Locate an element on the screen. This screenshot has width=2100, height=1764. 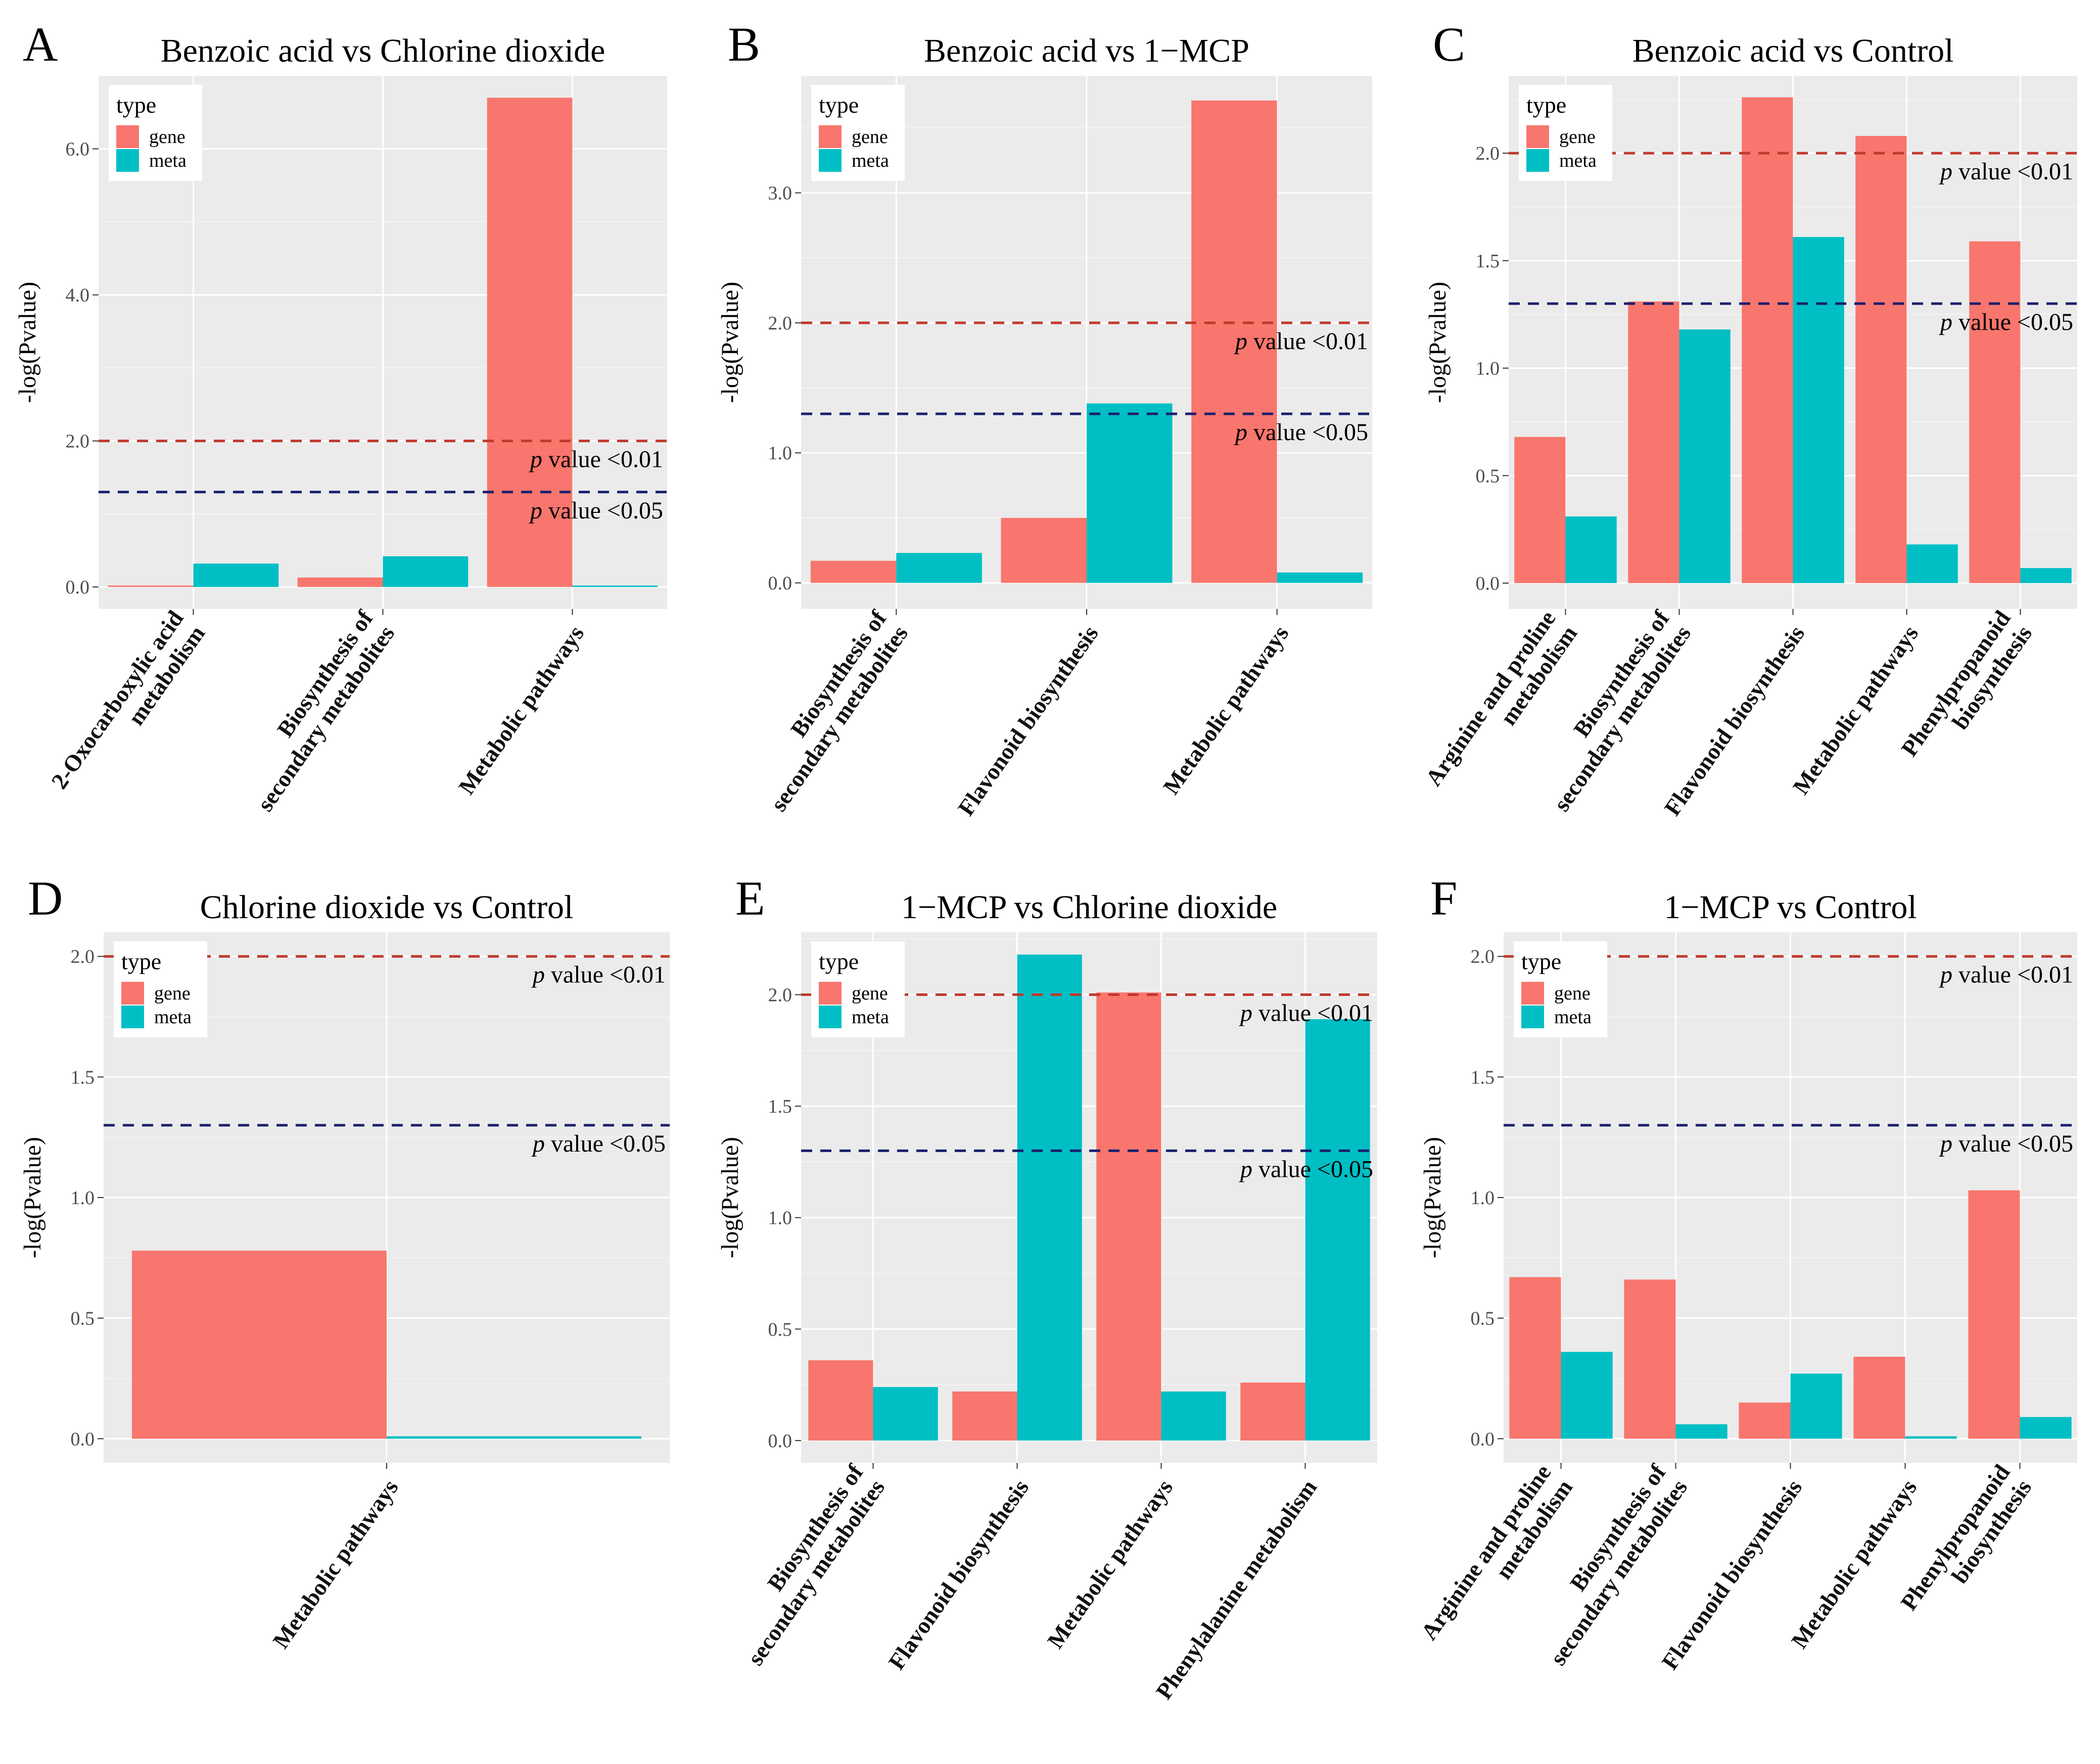
panel-letter: D is located at coordinates (45, 898).